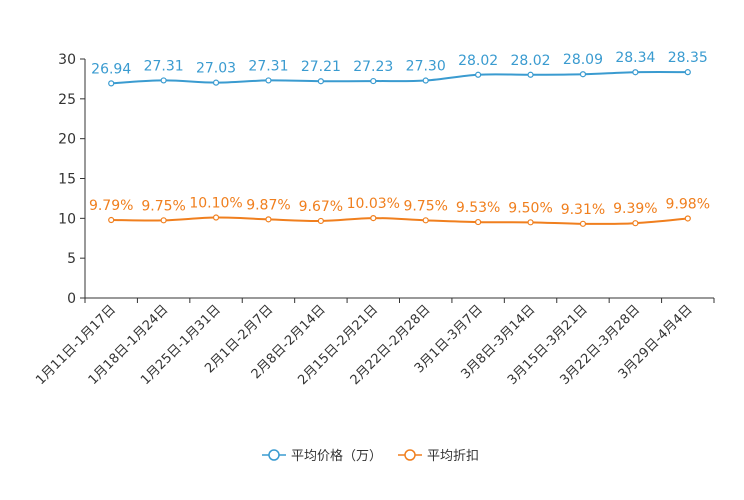 The image size is (744, 500). What do you see at coordinates (321, 207) in the screenshot?
I see `data-label: 9.67%` at bounding box center [321, 207].